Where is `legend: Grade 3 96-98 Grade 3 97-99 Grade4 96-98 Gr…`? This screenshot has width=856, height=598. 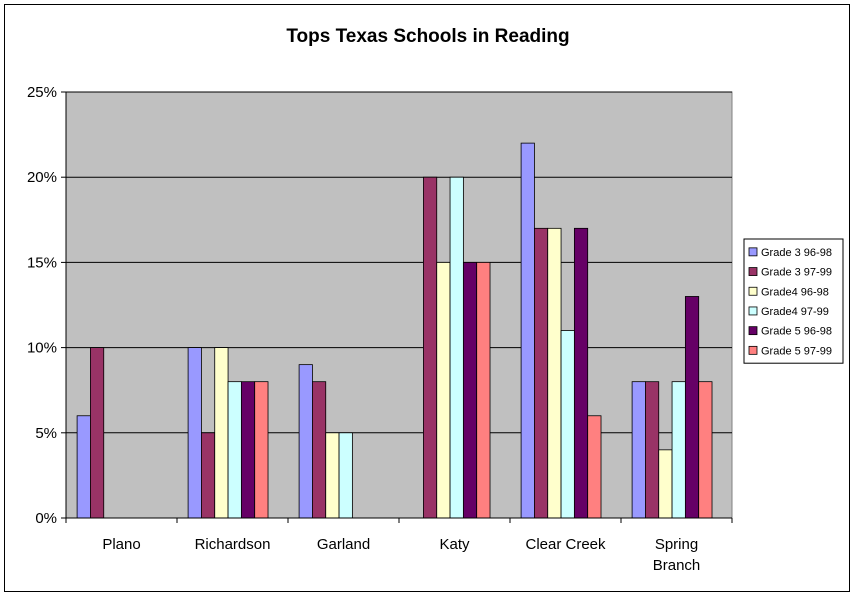 legend: Grade 3 96-98 Grade 3 97-99 Grade4 96-98 Gr… is located at coordinates (793, 301).